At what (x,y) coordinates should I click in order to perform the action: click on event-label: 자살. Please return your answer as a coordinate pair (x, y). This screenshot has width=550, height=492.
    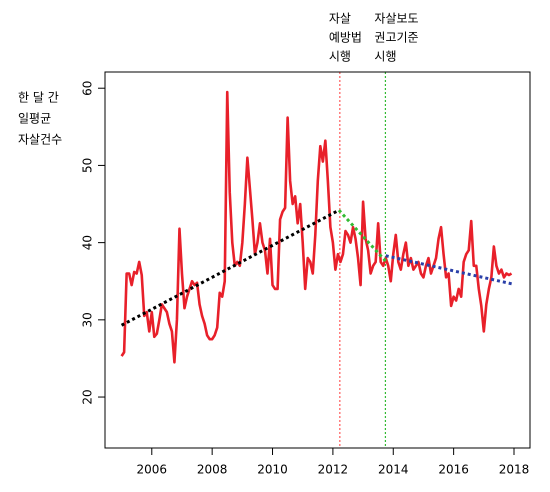
    Looking at the image, I should click on (340, 19).